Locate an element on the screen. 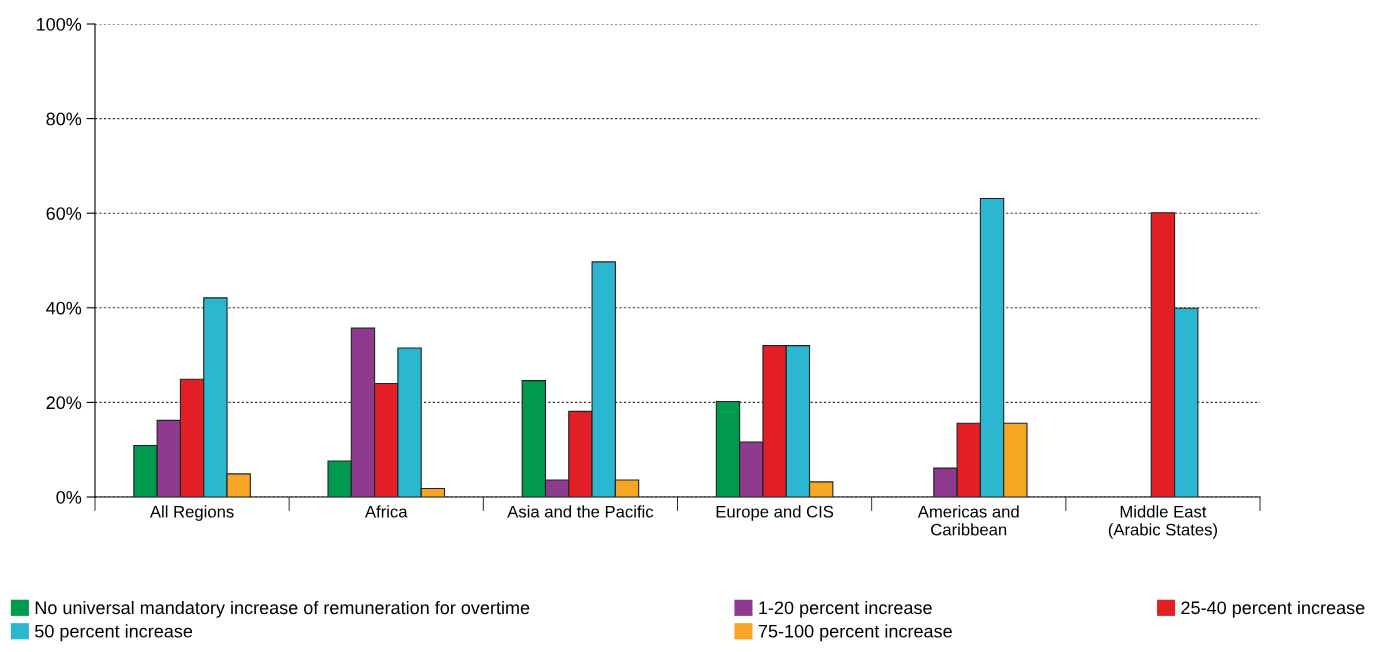 The width and height of the screenshot is (1376, 652). legend-label: 50 percent increase is located at coordinates (114, 633).